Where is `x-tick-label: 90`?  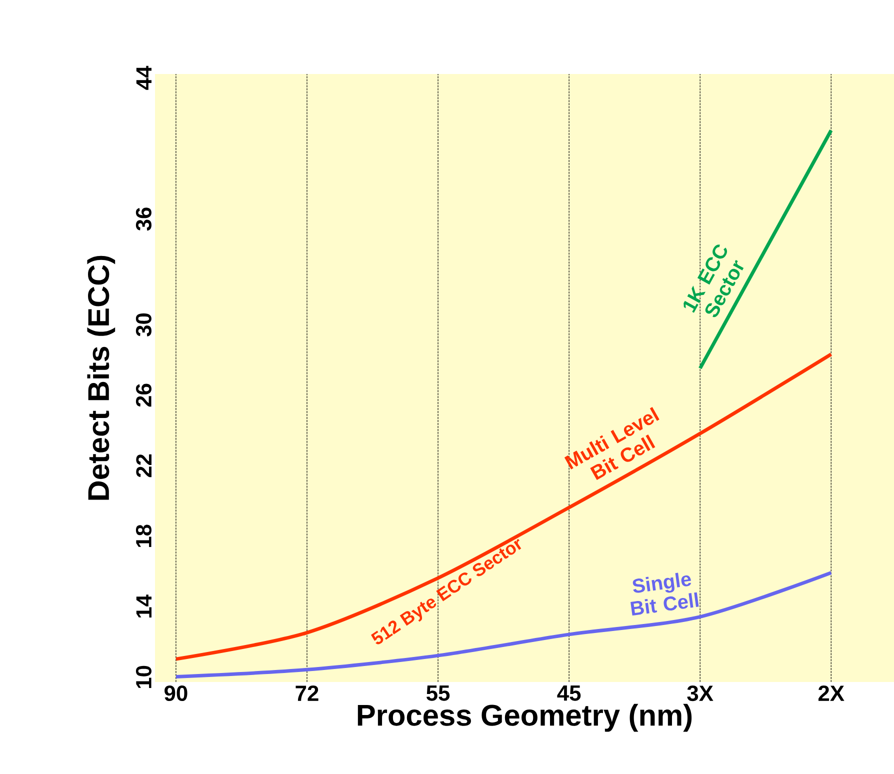 x-tick-label: 90 is located at coordinates (176, 694).